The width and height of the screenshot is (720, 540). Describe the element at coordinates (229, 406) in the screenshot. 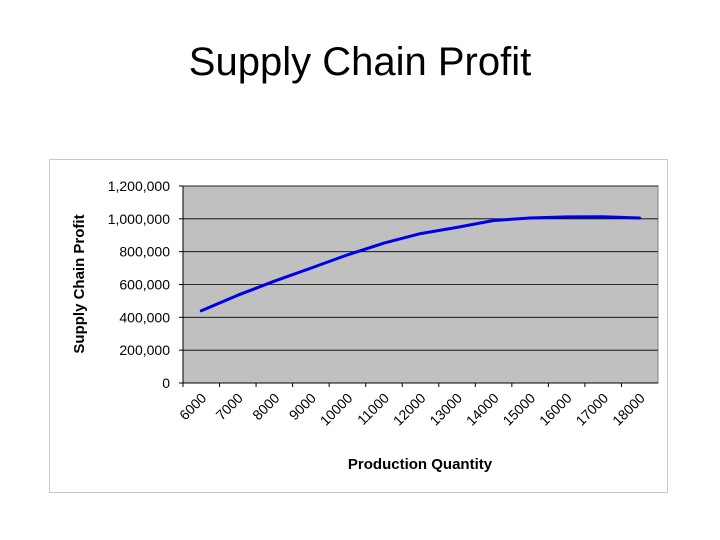

I see `x-tick-label: 7000` at that location.